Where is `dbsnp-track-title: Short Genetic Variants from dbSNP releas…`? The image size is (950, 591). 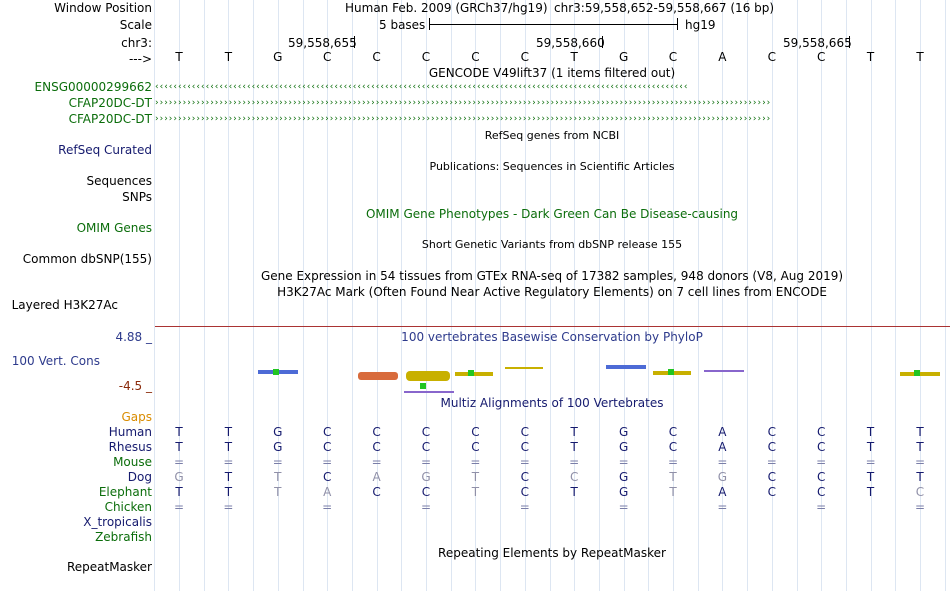 dbsnp-track-title: Short Genetic Variants from dbSNP releas… is located at coordinates (552, 244).